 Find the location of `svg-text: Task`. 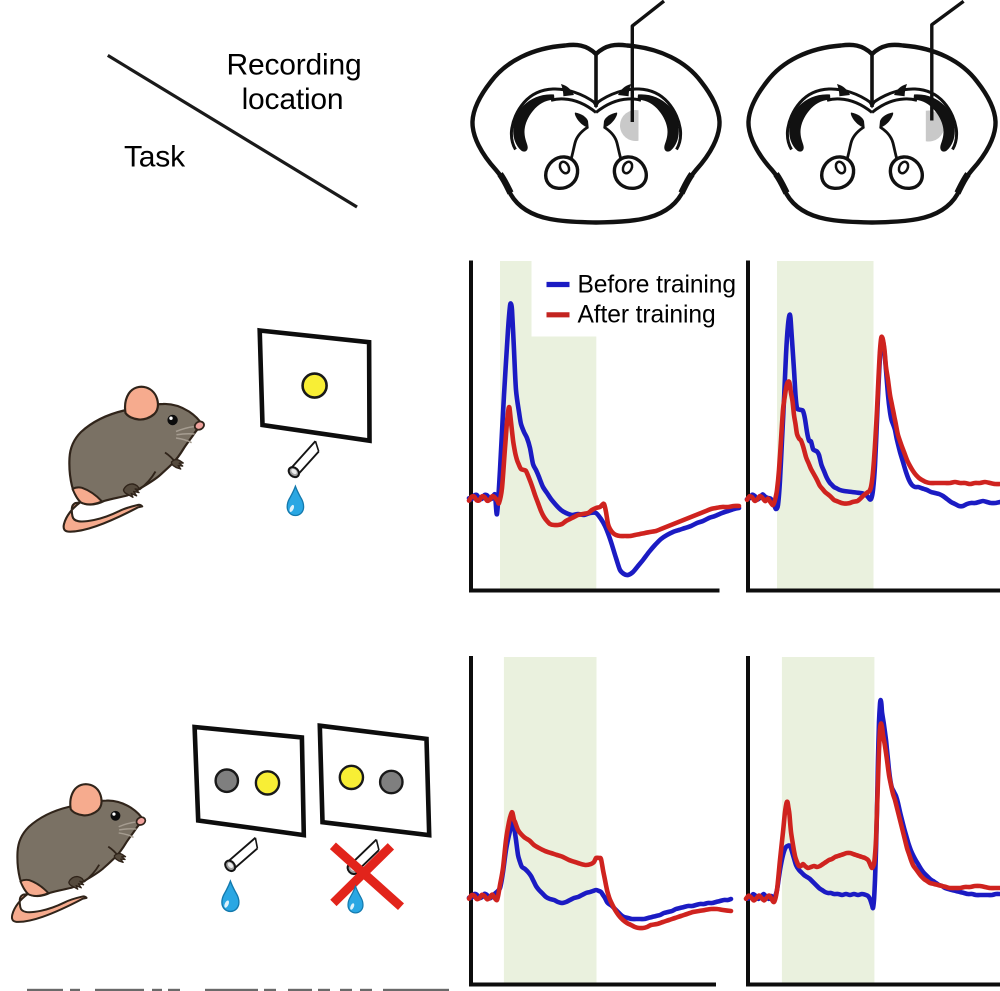

svg-text: Task is located at coordinates (155, 156).